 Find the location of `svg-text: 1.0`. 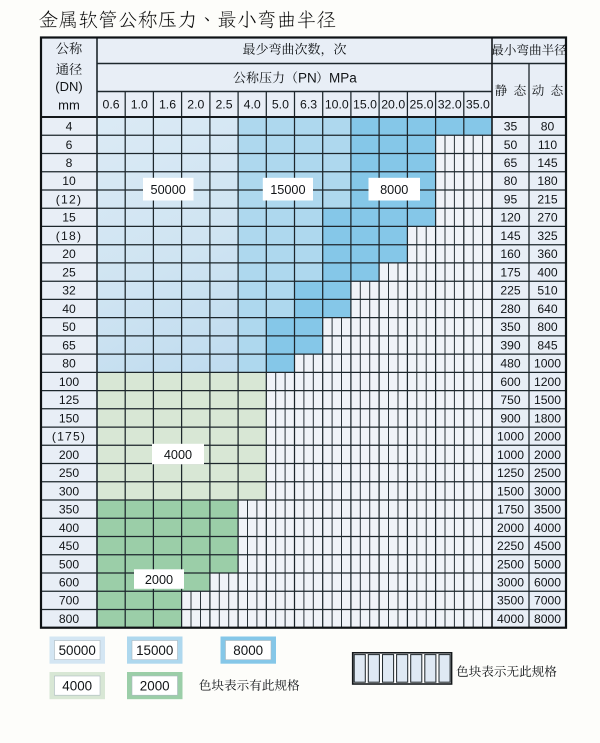

svg-text: 1.0 is located at coordinates (139, 105).